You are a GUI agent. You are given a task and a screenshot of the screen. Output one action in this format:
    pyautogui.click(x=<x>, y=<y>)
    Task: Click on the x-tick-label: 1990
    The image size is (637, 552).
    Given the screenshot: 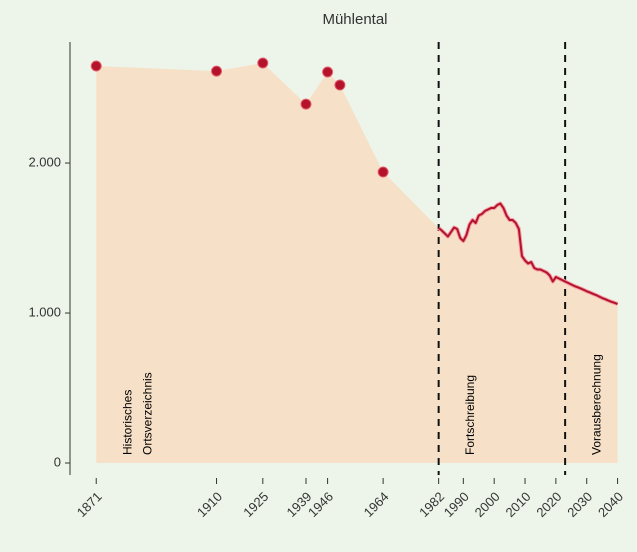 What is the action you would take?
    pyautogui.click(x=456, y=504)
    